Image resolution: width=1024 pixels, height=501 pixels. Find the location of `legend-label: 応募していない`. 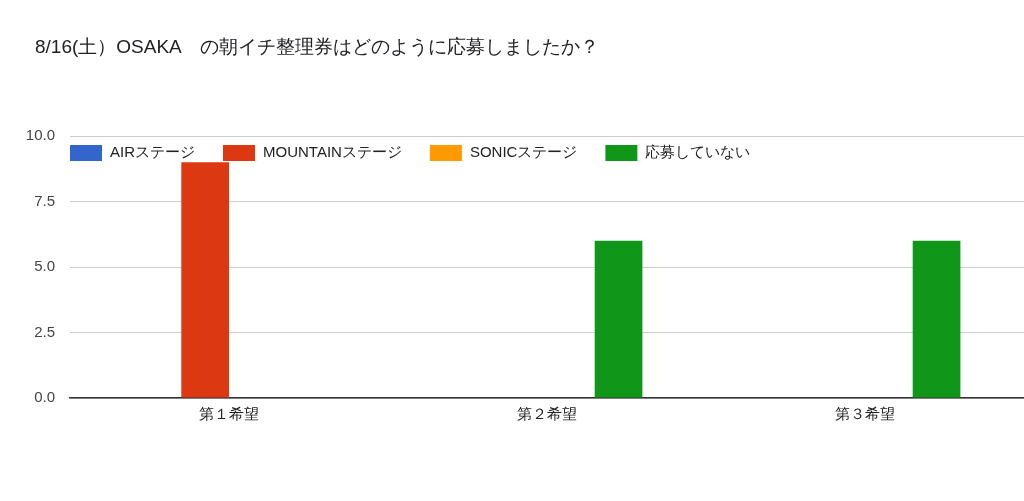

legend-label: 応募していない is located at coordinates (698, 152).